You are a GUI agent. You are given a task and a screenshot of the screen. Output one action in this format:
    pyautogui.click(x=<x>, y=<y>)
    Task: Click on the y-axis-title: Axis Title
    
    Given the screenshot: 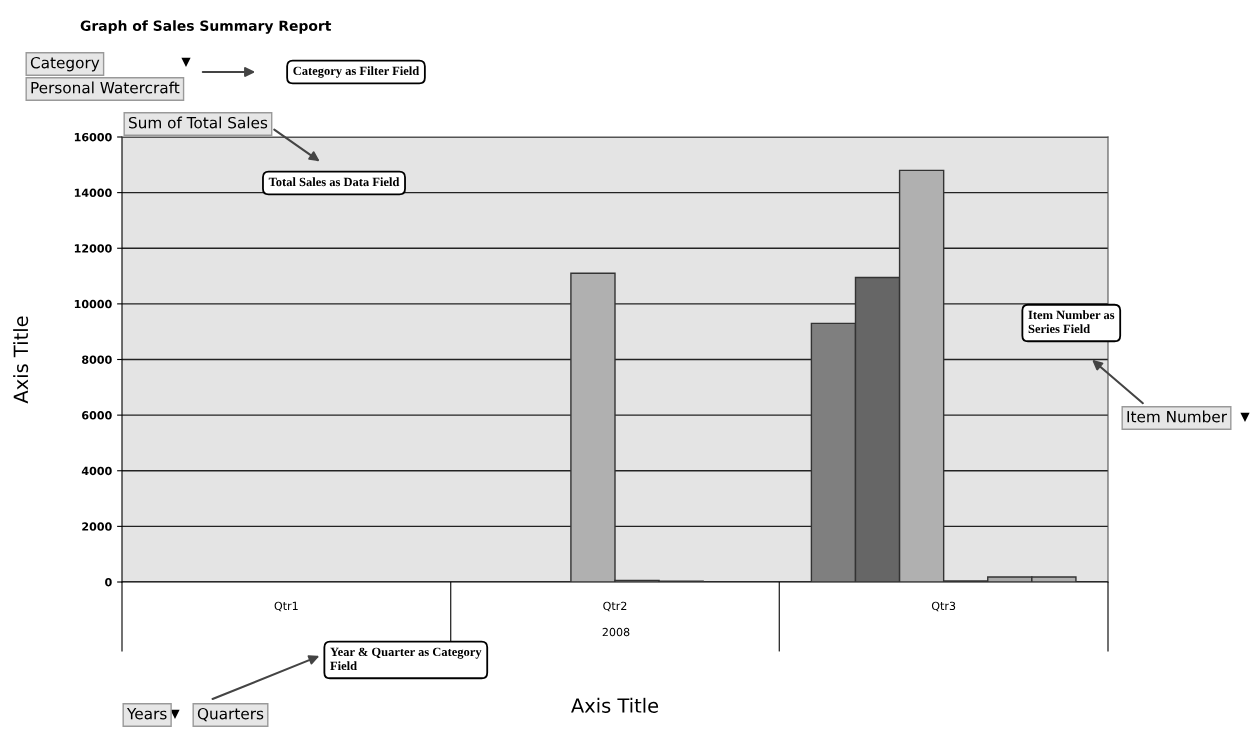 What is the action you would take?
    pyautogui.click(x=21, y=360)
    